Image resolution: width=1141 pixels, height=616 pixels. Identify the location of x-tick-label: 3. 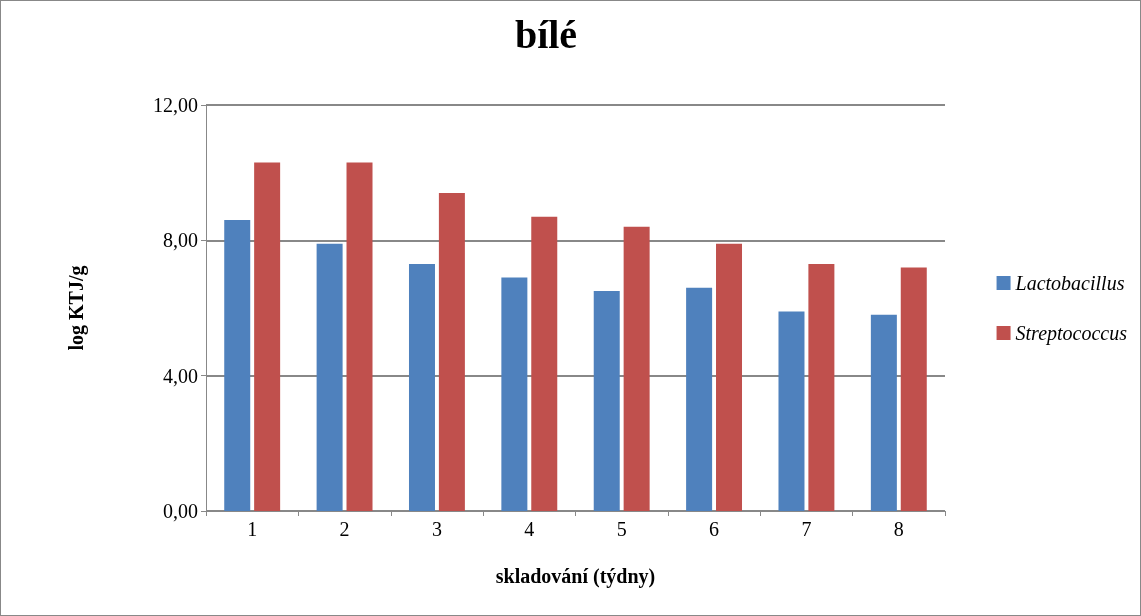
(436, 529).